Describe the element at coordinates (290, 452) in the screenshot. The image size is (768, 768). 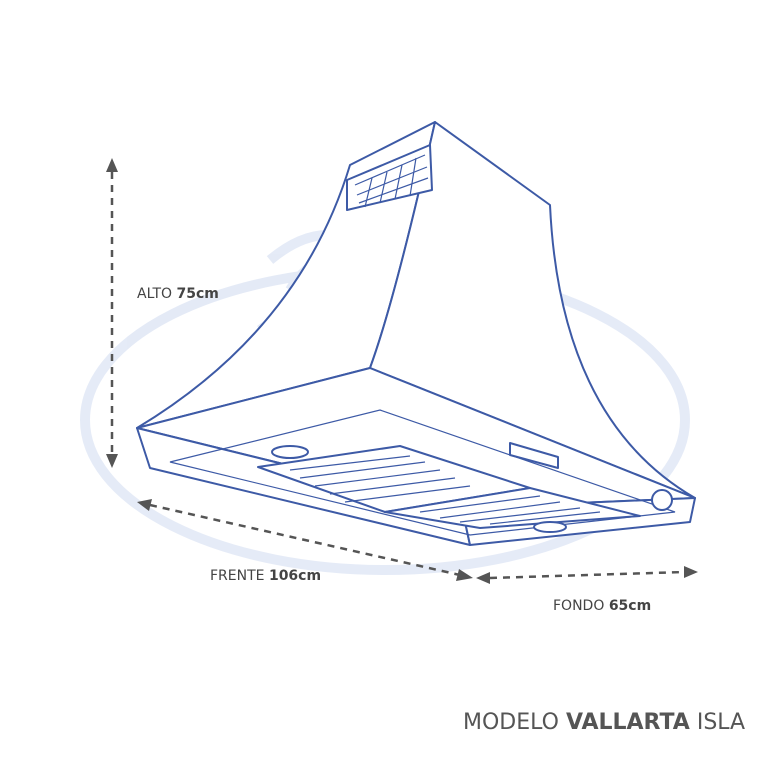
I see `light-left` at that location.